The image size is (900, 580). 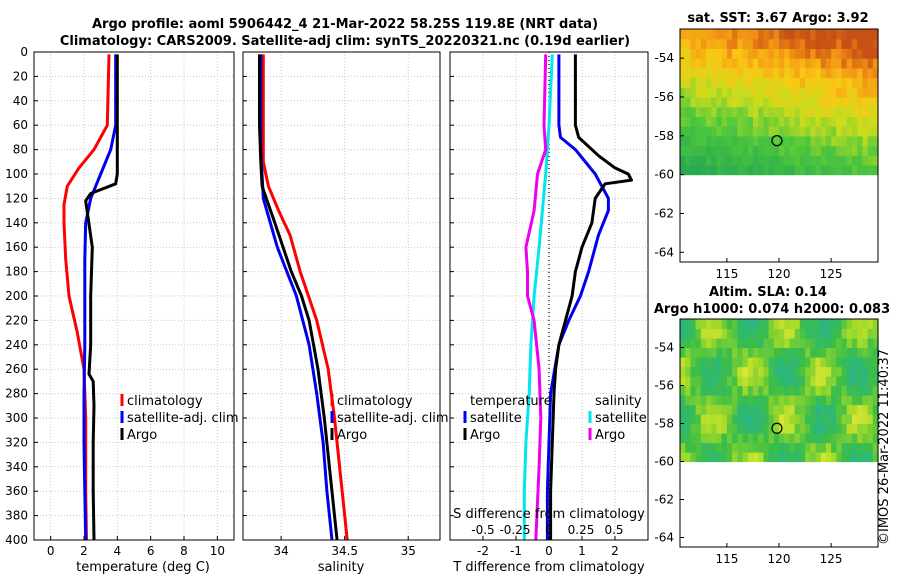 What do you see at coordinates (16, 272) in the screenshot?
I see `y-tick-label: 180` at bounding box center [16, 272].